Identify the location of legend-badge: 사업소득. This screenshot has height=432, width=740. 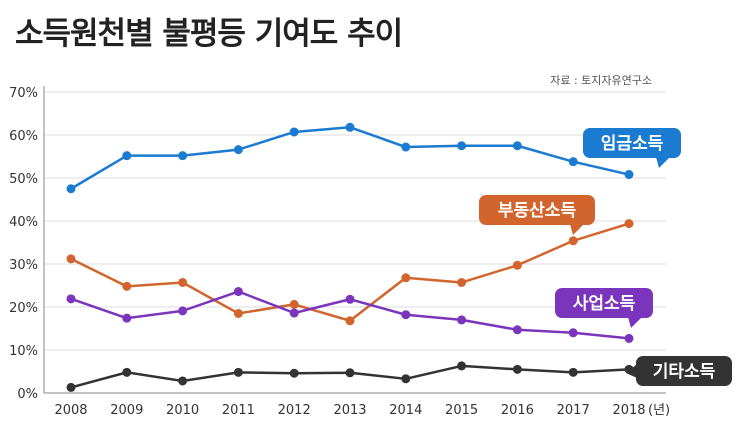
(604, 308).